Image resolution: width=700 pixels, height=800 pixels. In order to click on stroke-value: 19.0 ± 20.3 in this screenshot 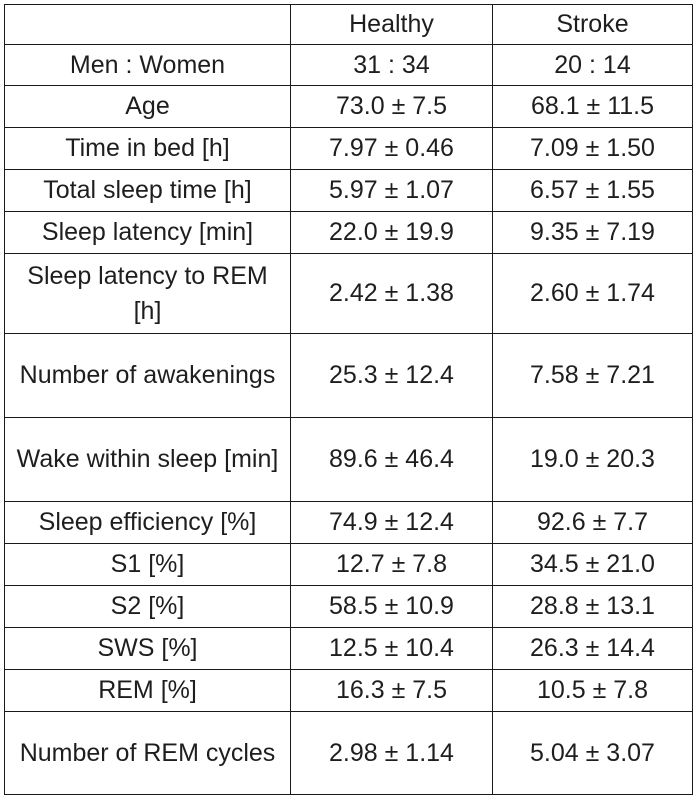, I will do `click(592, 459)`.